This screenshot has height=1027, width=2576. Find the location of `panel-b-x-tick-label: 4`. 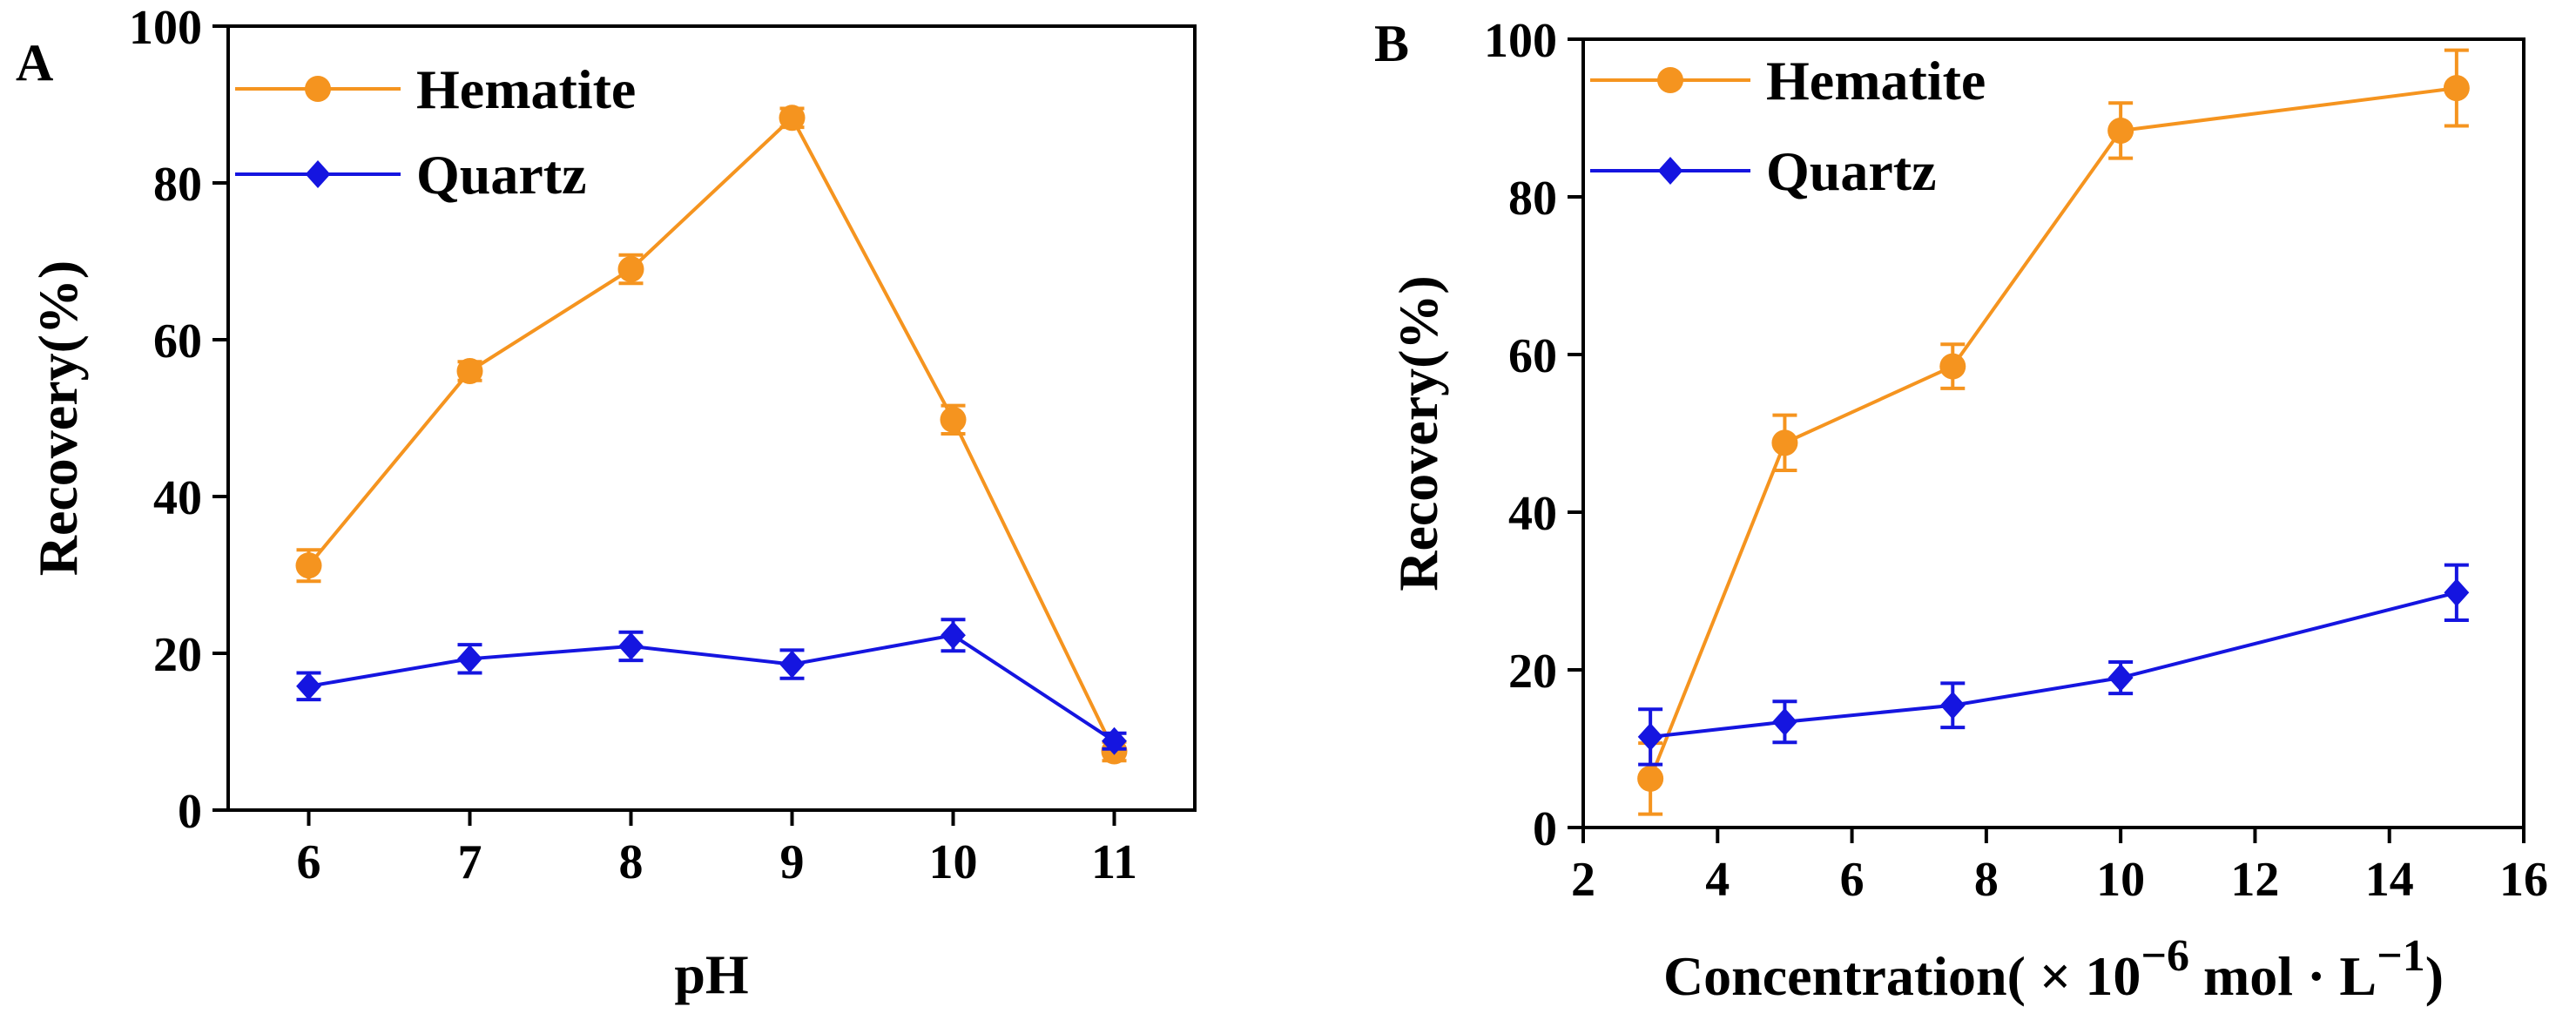

panel-b-x-tick-label: 4 is located at coordinates (1718, 880).